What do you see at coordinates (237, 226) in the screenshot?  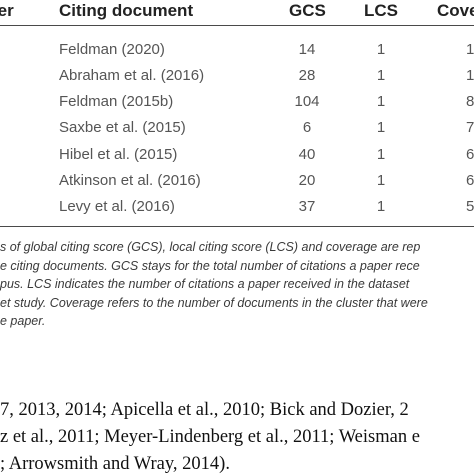 I see `table-bottom-rule` at bounding box center [237, 226].